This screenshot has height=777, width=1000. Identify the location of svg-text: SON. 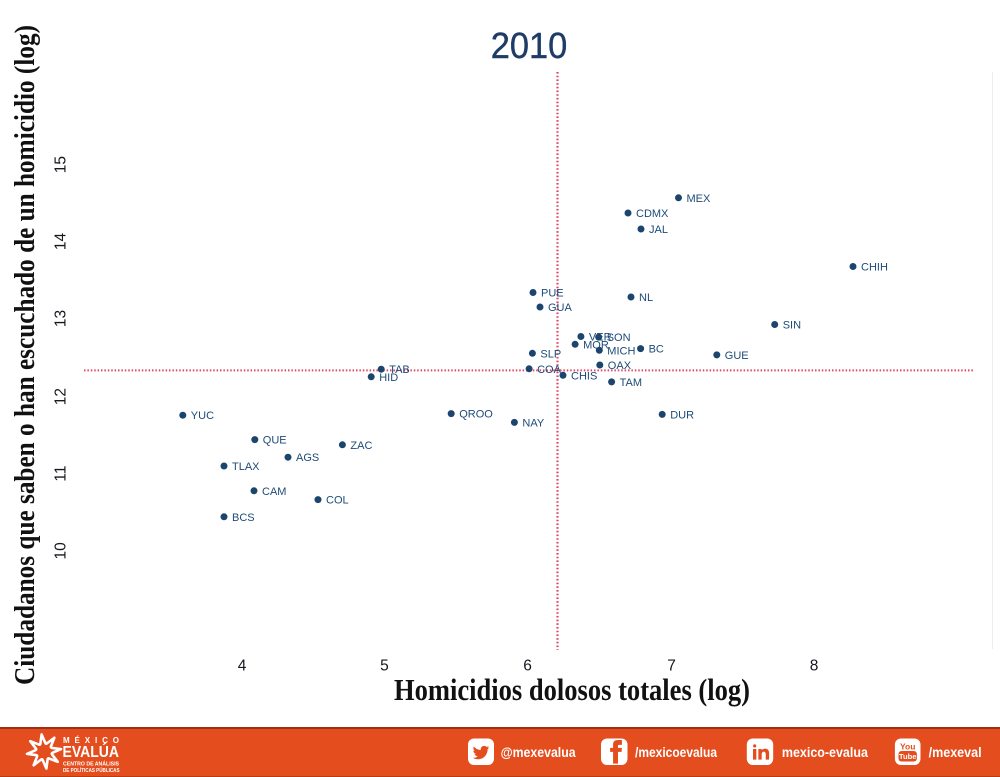
(619, 338).